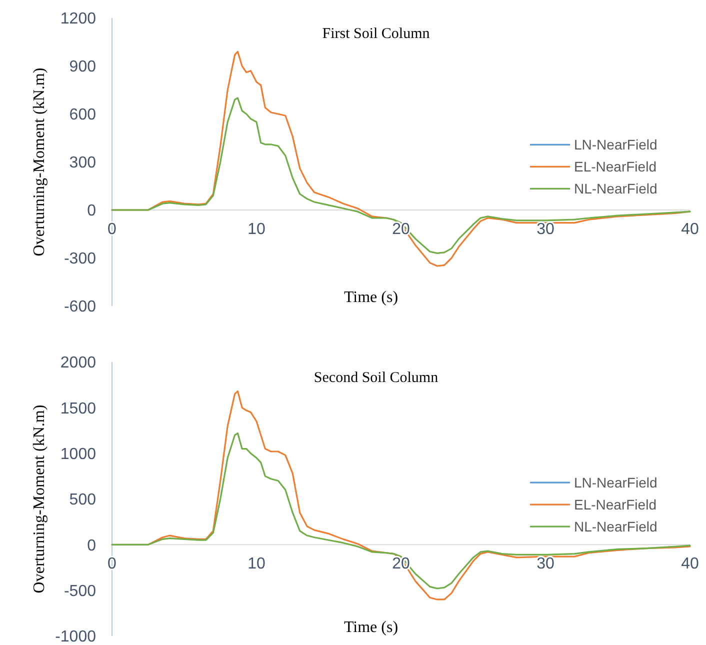 This screenshot has width=706, height=645. What do you see at coordinates (78, 363) in the screenshot?
I see `y-tick-label: 2000` at bounding box center [78, 363].